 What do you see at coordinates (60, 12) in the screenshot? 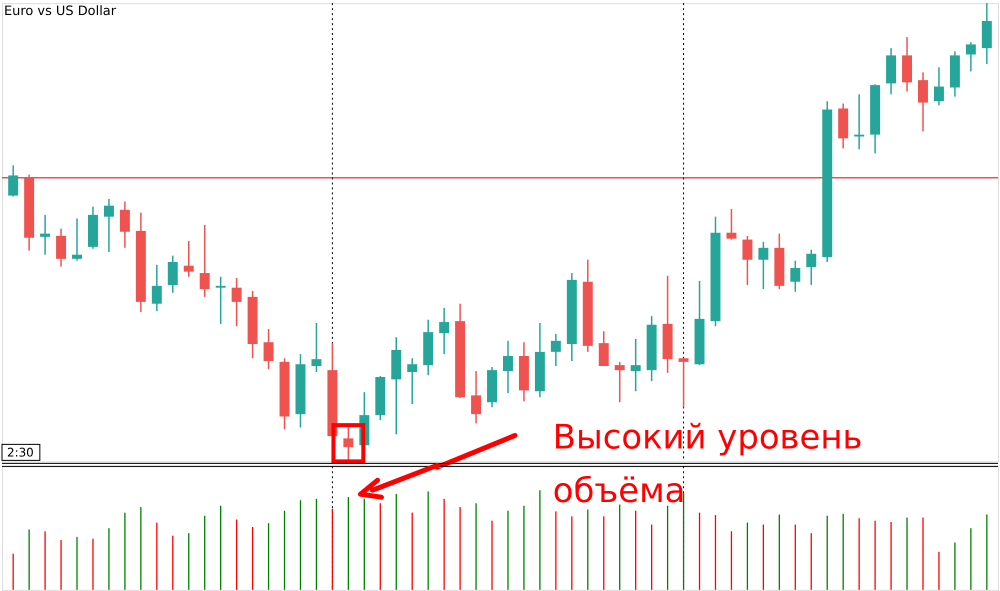
I see `chart-title: Euro vs US Dollar` at bounding box center [60, 12].